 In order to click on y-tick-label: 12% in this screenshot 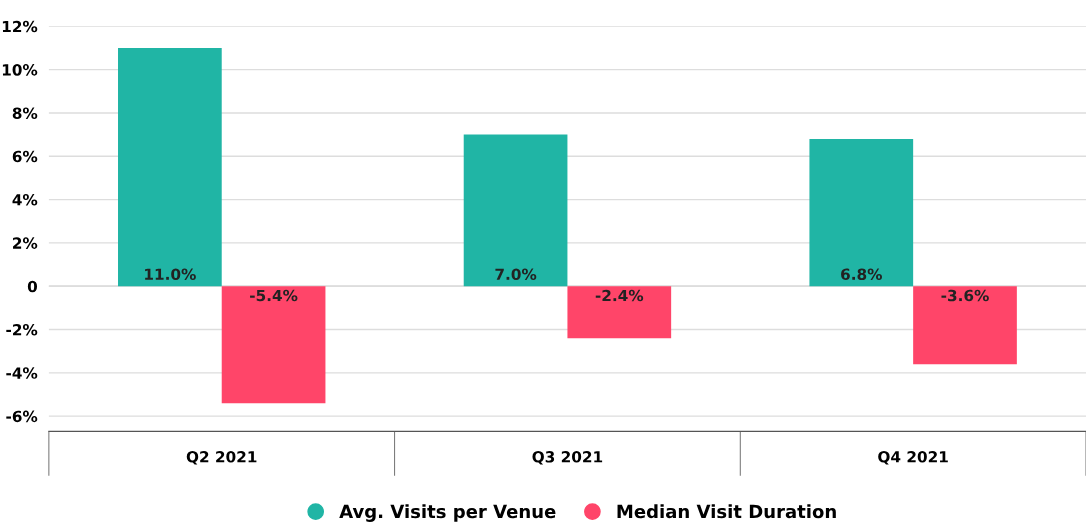, I will do `click(20, 26)`.